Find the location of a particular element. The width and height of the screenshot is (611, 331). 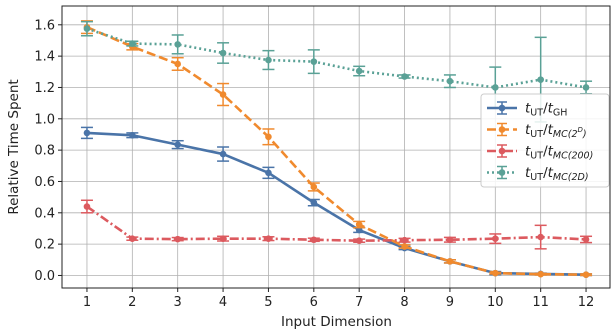

legend-box is located at coordinates (545, 140).